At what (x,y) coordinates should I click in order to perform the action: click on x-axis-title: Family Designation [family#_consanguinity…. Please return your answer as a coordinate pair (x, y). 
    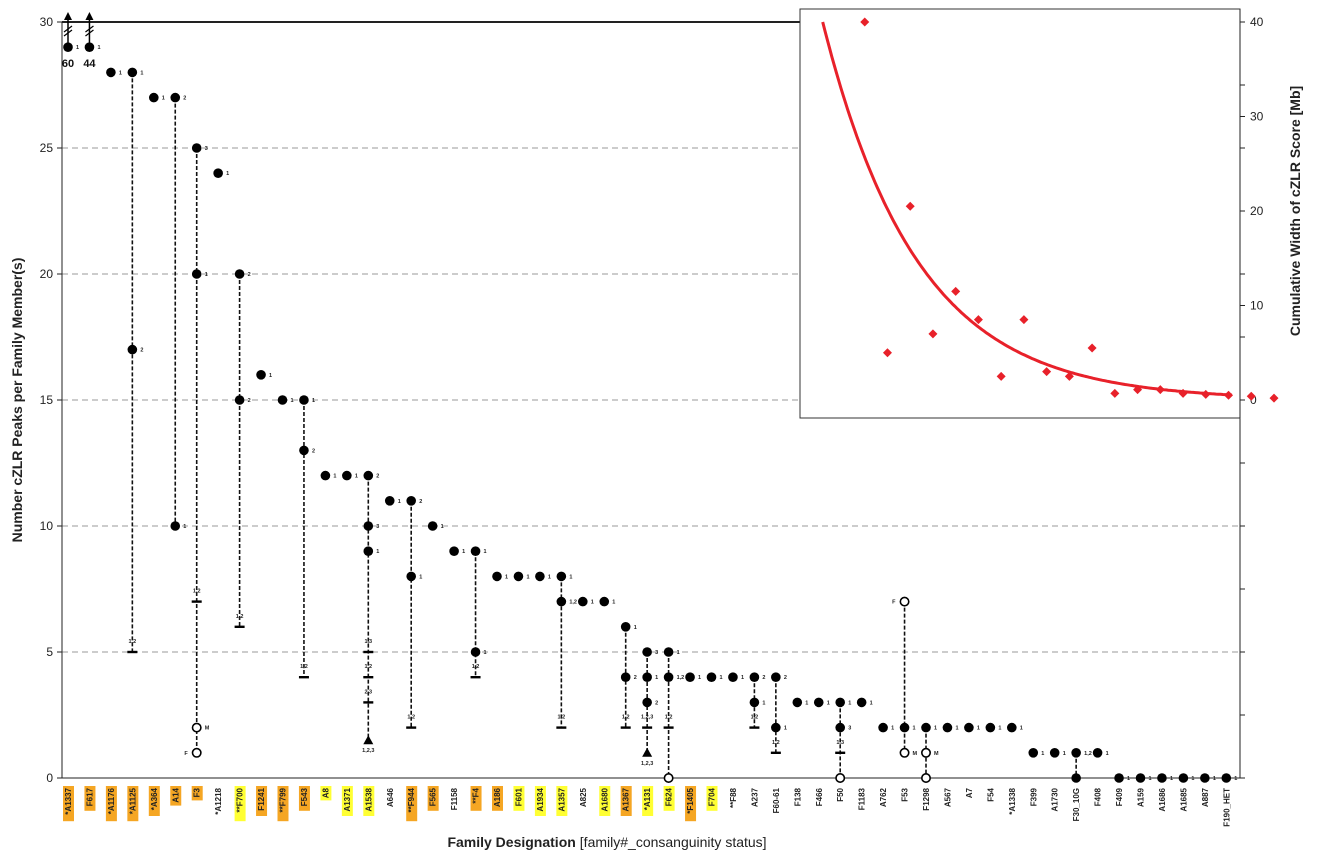
    Looking at the image, I should click on (606, 842).